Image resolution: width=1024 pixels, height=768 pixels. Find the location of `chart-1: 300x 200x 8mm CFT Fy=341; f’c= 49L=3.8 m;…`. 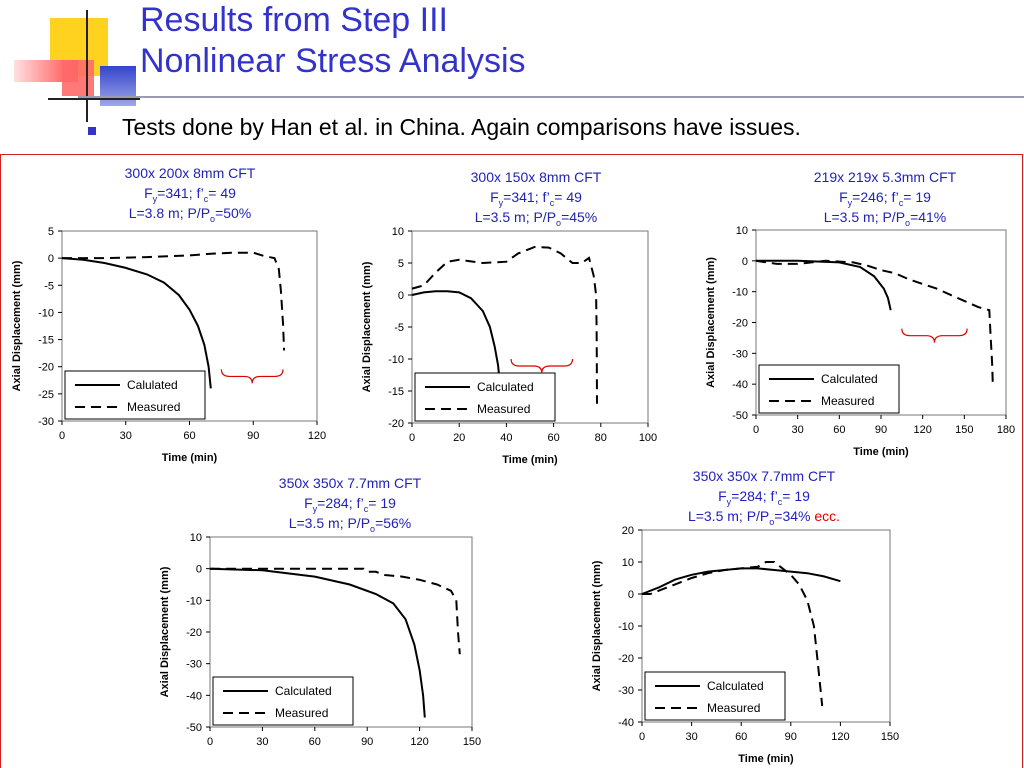

chart-1: 300x 200x 8mm CFT Fy=341; f’c= 49L=3.8 m;… is located at coordinates (168, 314).